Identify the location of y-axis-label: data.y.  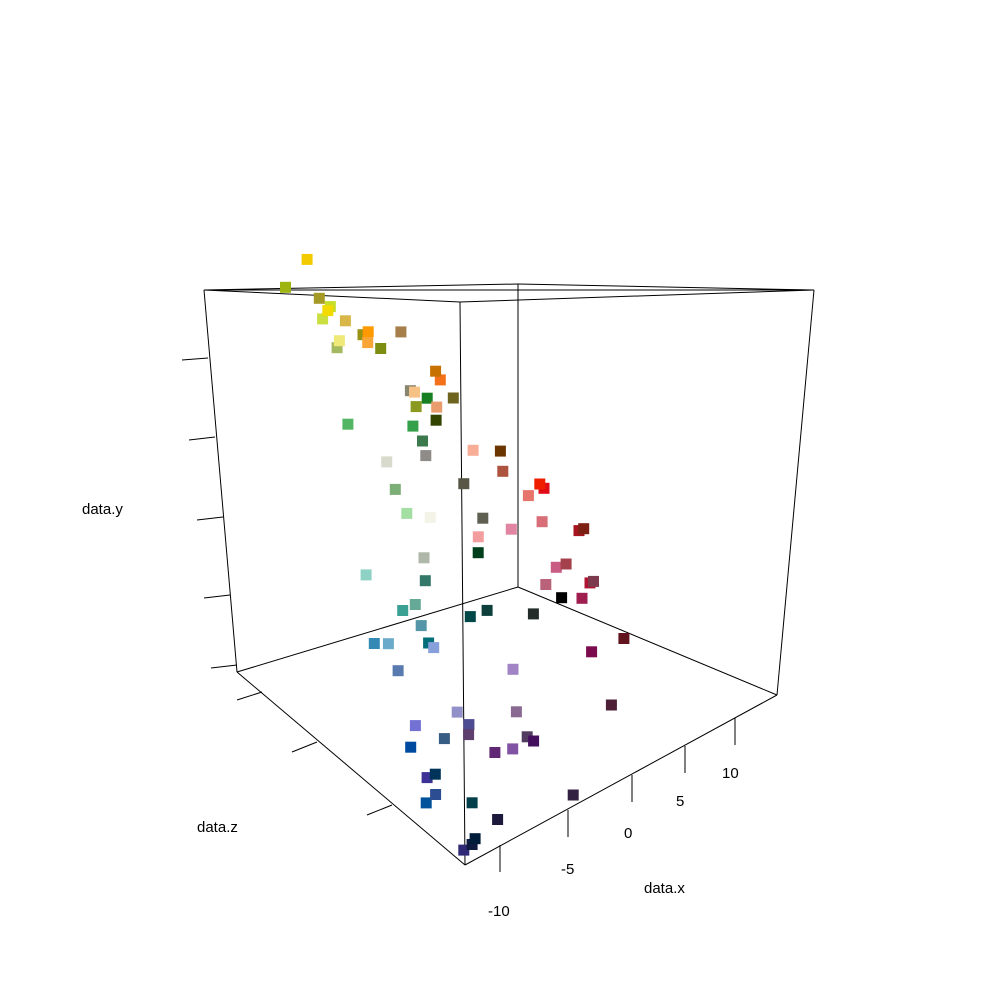
(102, 509).